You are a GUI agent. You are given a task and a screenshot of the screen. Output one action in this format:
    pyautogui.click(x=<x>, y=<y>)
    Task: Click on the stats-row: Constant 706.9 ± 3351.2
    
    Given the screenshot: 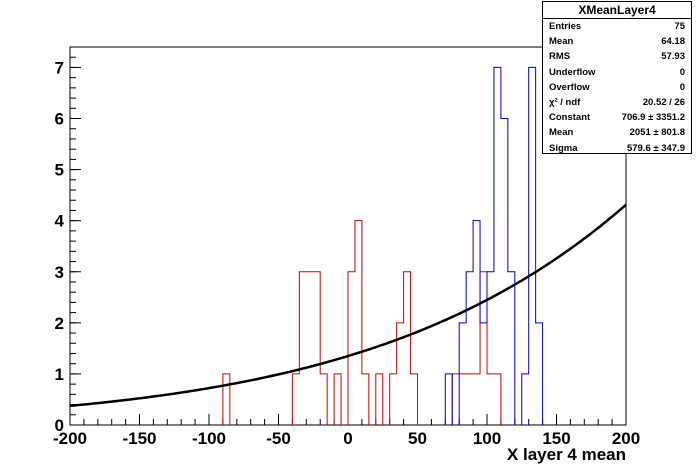 What is the action you would take?
    pyautogui.click(x=617, y=117)
    